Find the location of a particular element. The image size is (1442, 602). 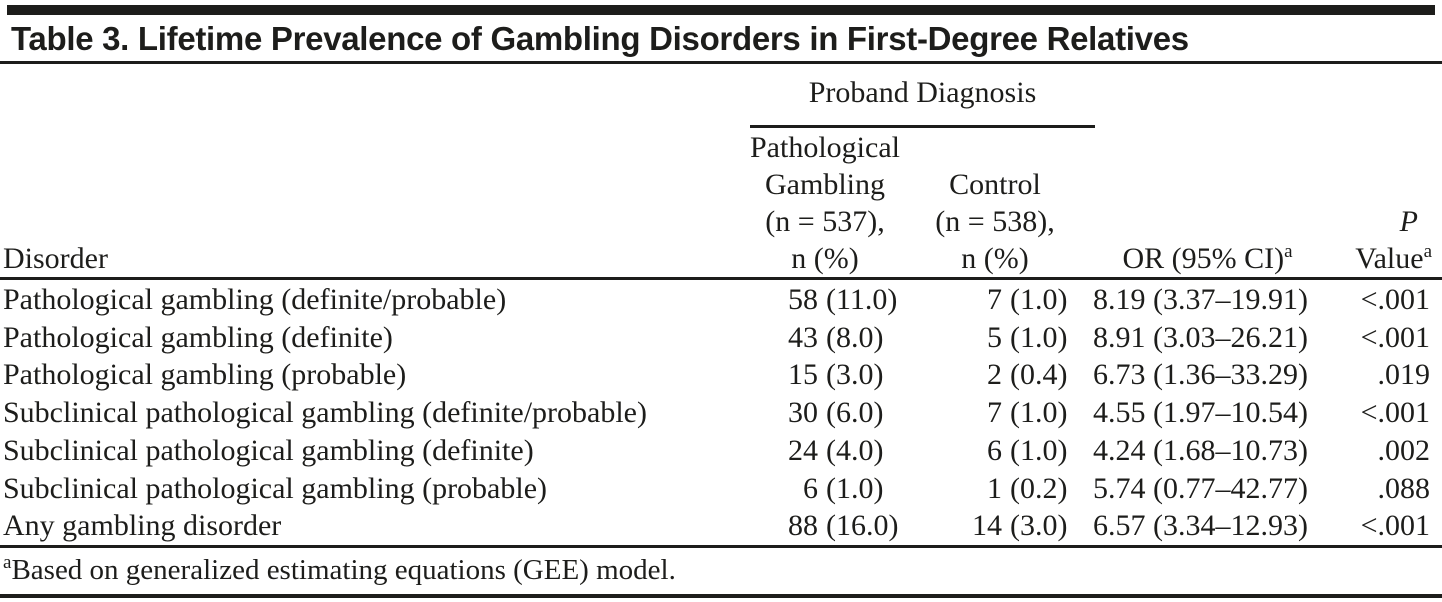

ctl-n-cell: 6 is located at coordinates (994, 450).